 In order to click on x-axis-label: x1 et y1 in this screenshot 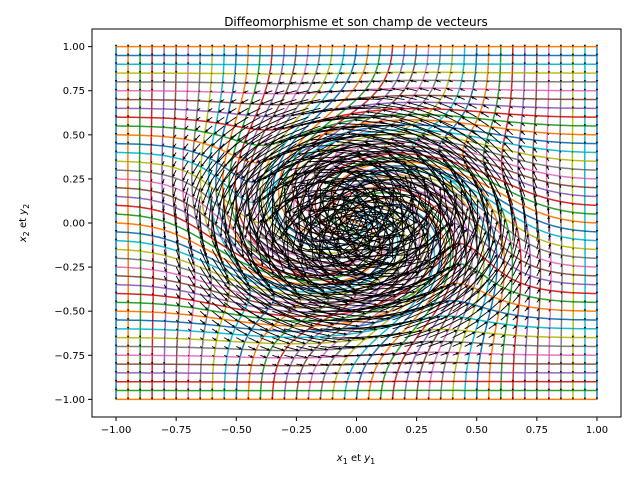, I will do `click(355, 459)`.